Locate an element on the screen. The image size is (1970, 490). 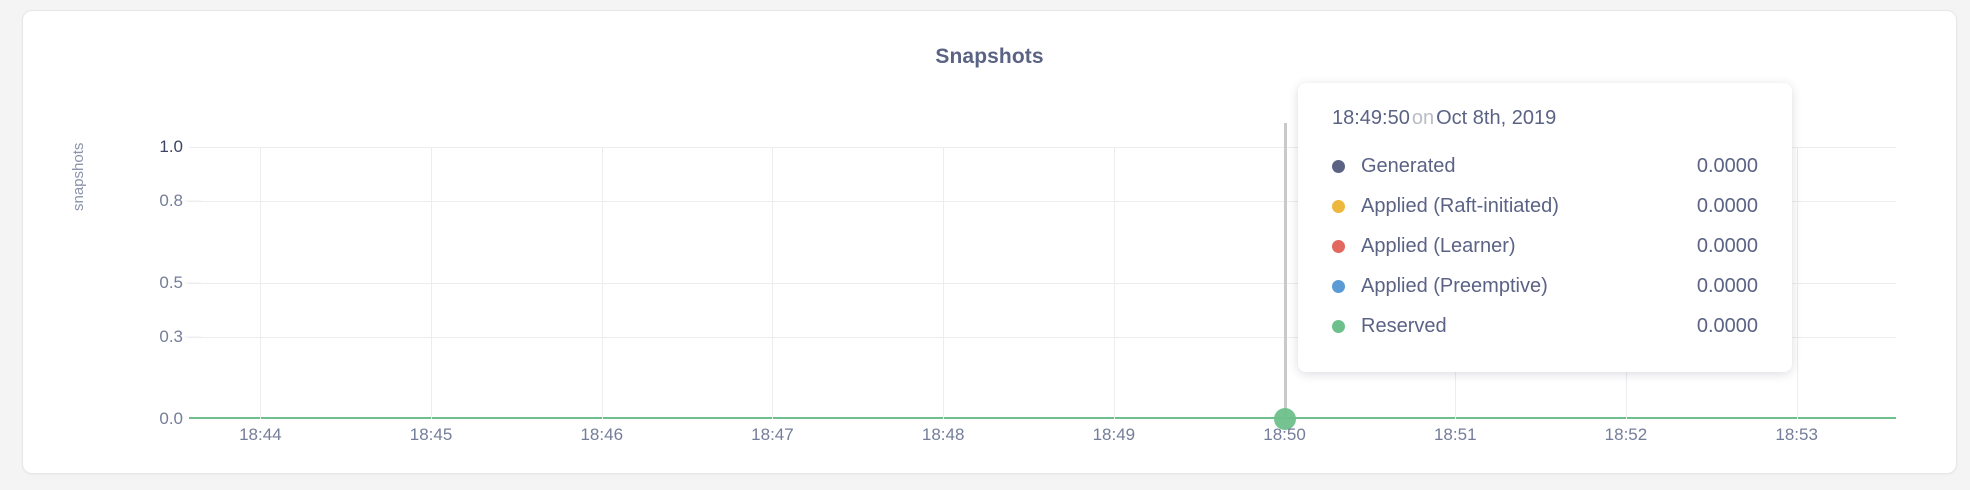
series-line-reserved is located at coordinates (1042, 418).